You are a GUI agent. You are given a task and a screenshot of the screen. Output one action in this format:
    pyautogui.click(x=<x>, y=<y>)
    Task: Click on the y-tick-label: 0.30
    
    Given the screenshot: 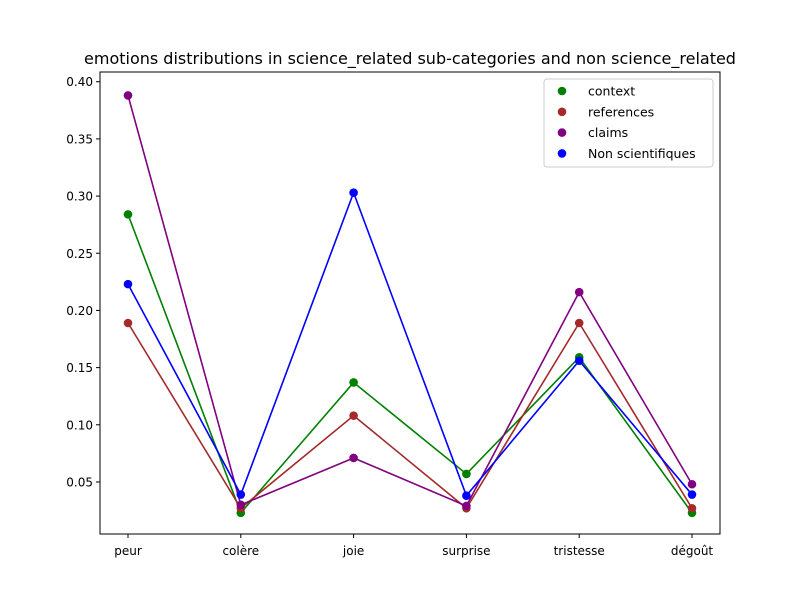 What is the action you would take?
    pyautogui.click(x=79, y=197)
    